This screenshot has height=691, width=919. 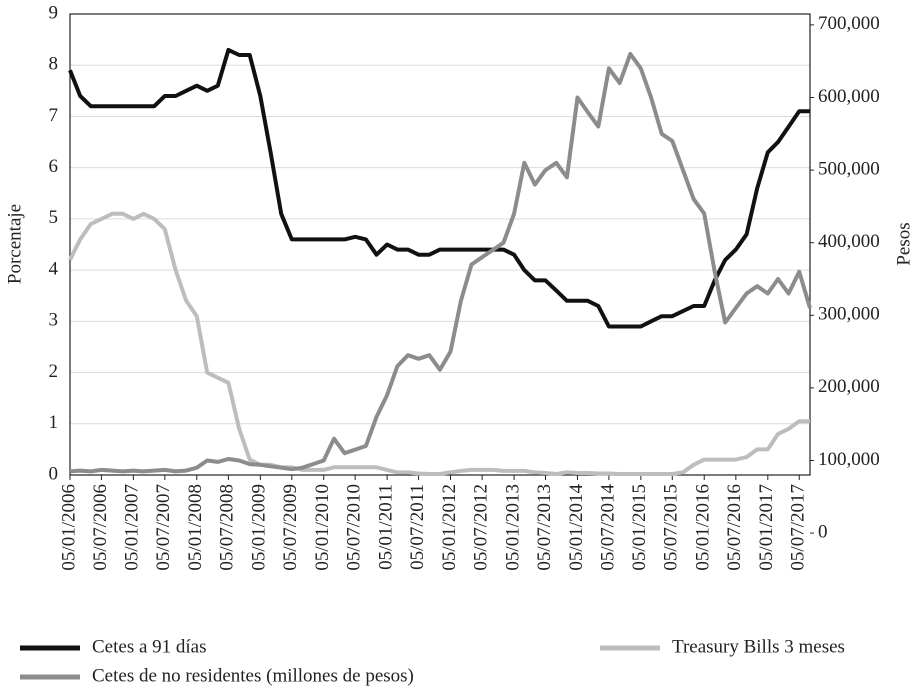 I want to click on x-tick-label: 05/07/2007, so click(x=163, y=527).